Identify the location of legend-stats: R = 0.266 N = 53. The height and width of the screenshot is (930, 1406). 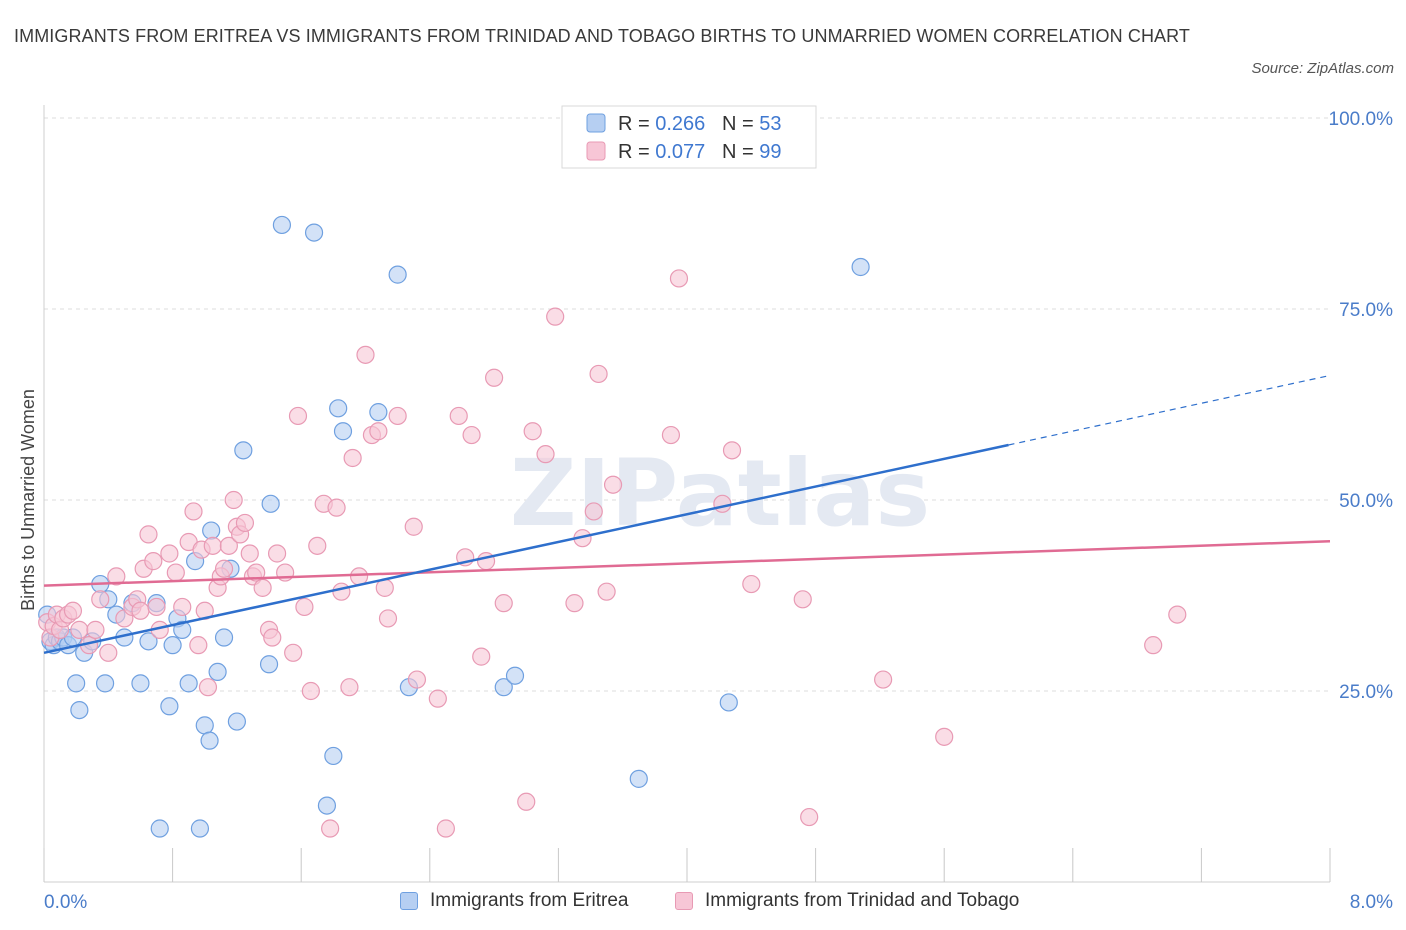
(699, 124).